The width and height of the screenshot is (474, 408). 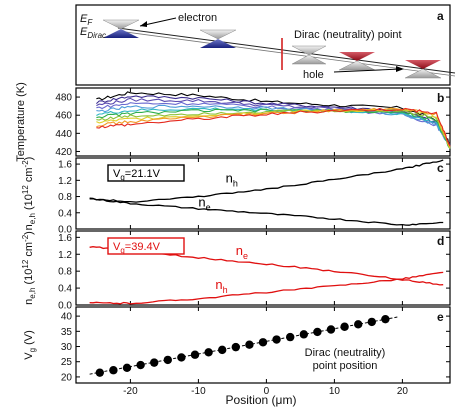 I want to click on y-tick-label: 25, so click(x=67, y=362).